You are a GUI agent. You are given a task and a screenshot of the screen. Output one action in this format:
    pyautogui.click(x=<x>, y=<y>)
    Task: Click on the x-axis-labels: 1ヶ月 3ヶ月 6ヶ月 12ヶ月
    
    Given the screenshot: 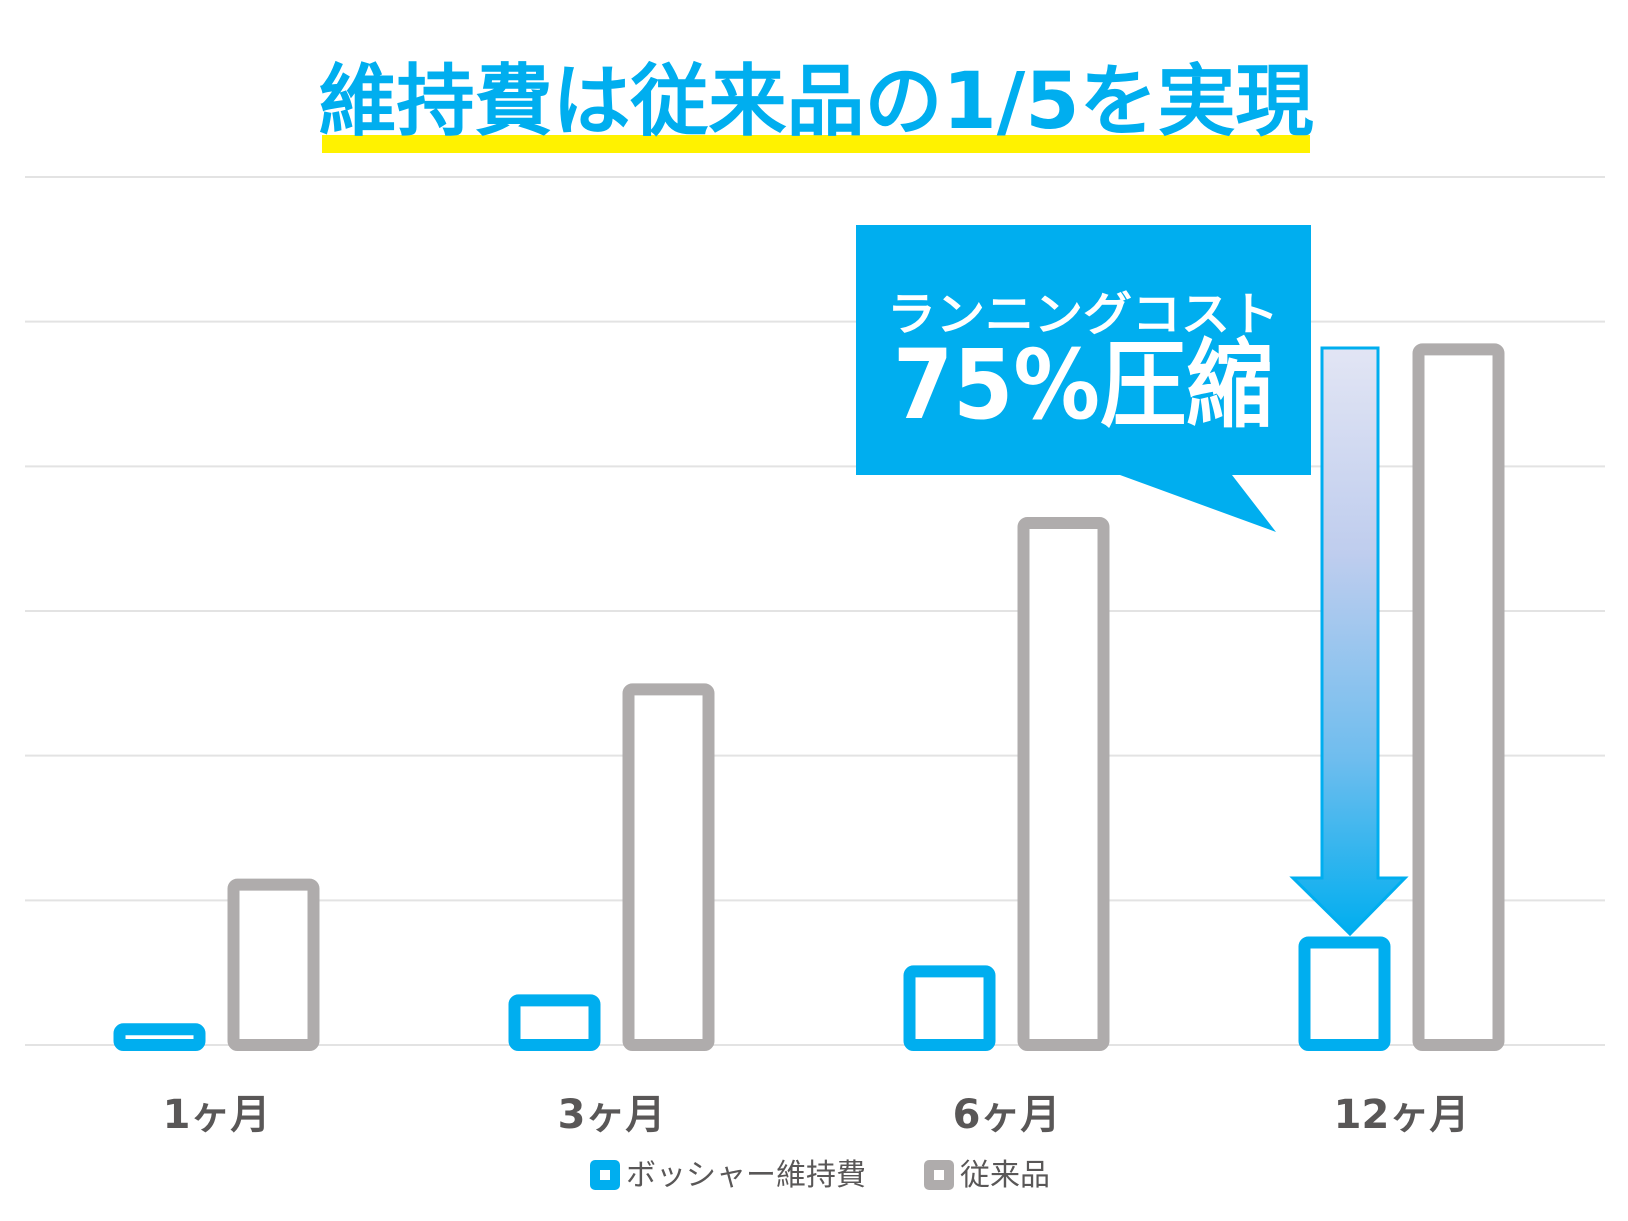 What is the action you would take?
    pyautogui.click(x=816, y=1115)
    